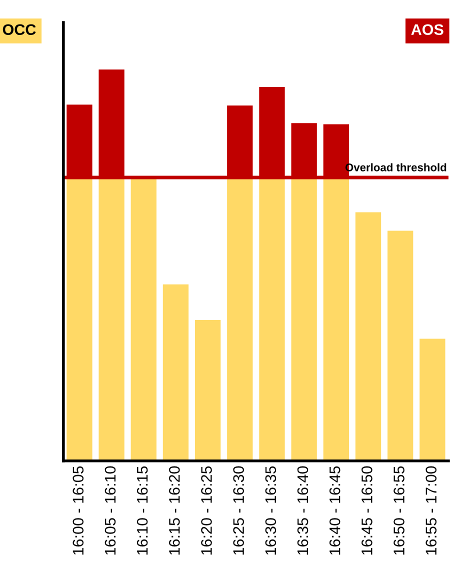  Describe the element at coordinates (427, 30) in the screenshot. I see `text: AOS` at that location.